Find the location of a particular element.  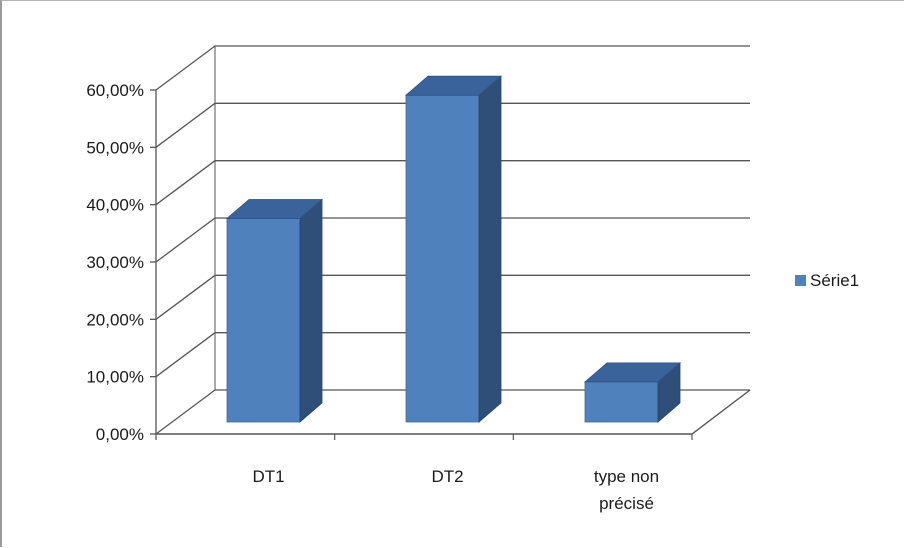

x-category-label: DT1 is located at coordinates (268, 476).